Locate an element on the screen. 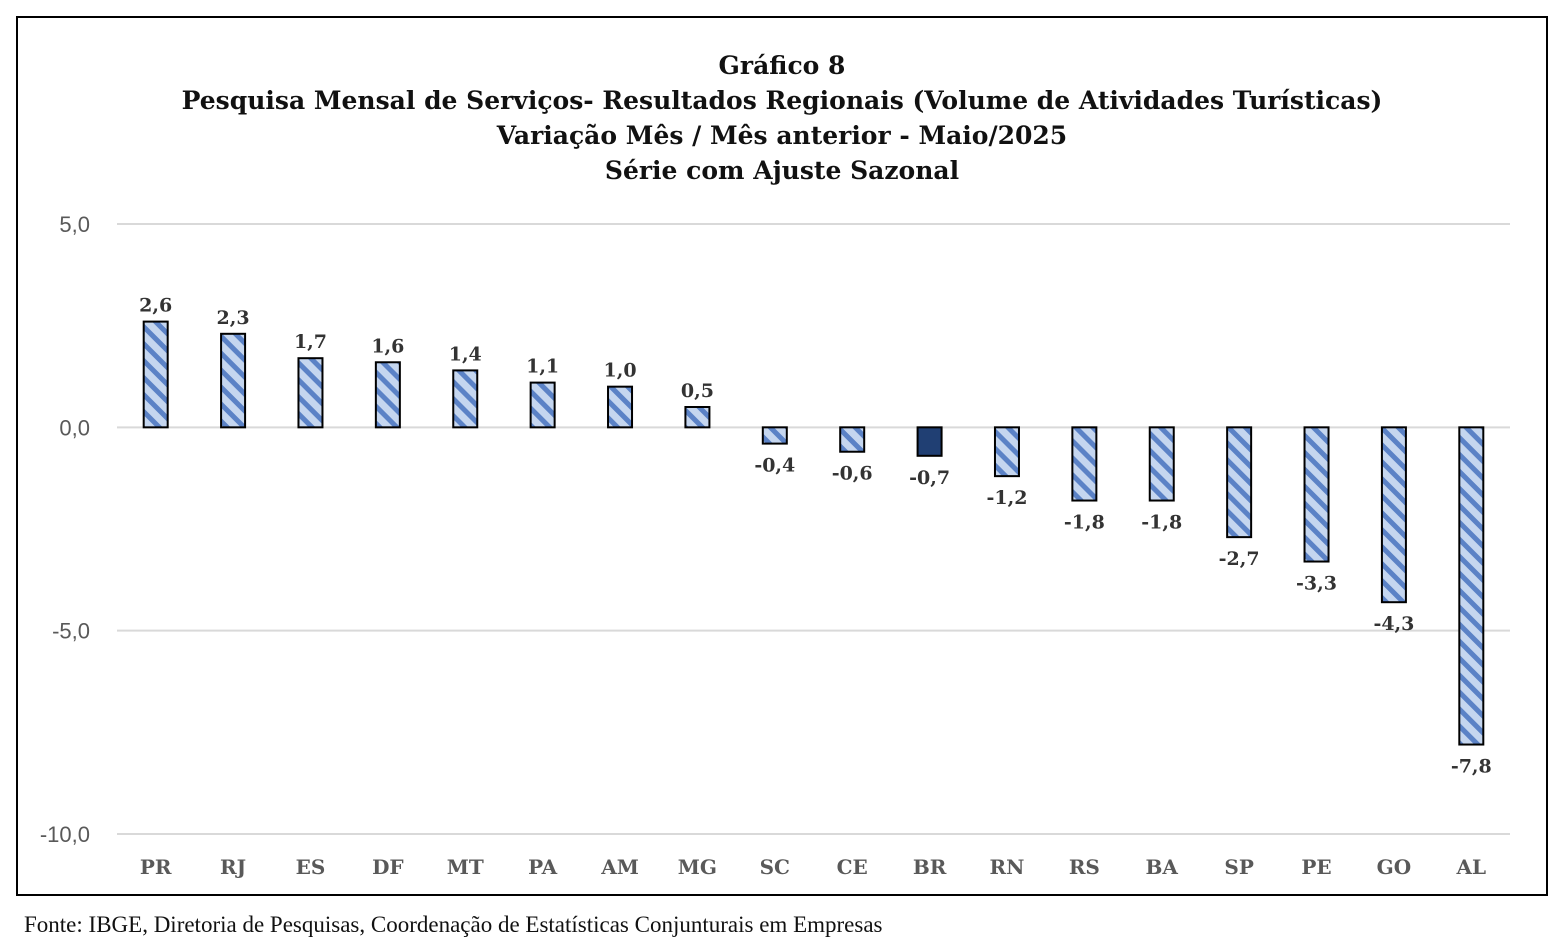 The width and height of the screenshot is (1568, 944). bar-ba is located at coordinates (1161, 464).